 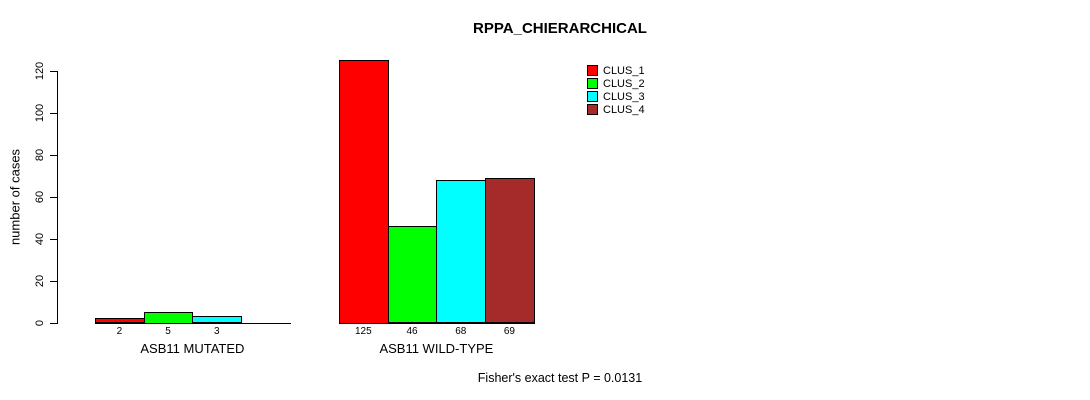 I want to click on legend-label: CLUS_4, so click(x=624, y=109).